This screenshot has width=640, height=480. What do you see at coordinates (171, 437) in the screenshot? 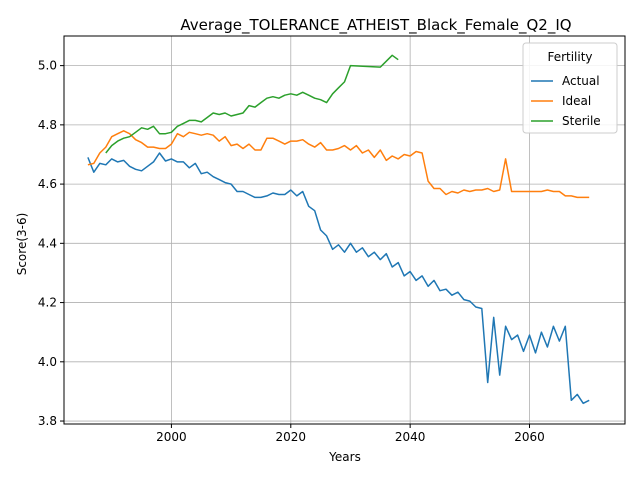
I see `x-tick-label: 2000` at bounding box center [171, 437].